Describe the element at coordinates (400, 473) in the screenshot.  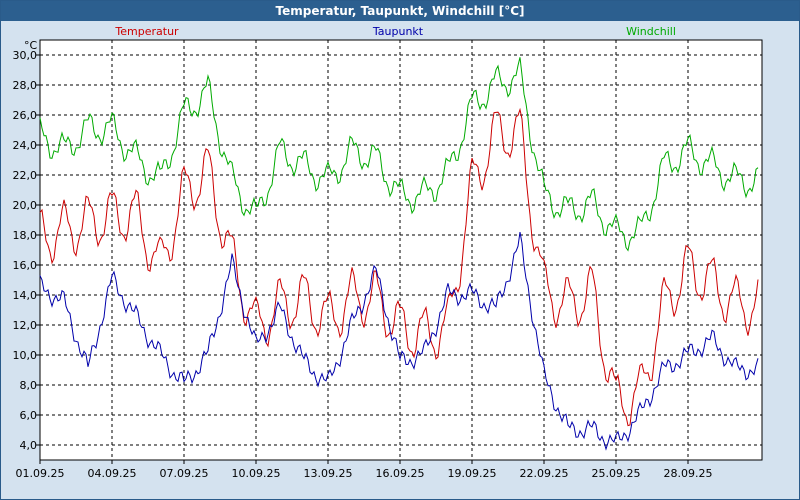
I see `x-tick-label: 16.09.25` at that location.